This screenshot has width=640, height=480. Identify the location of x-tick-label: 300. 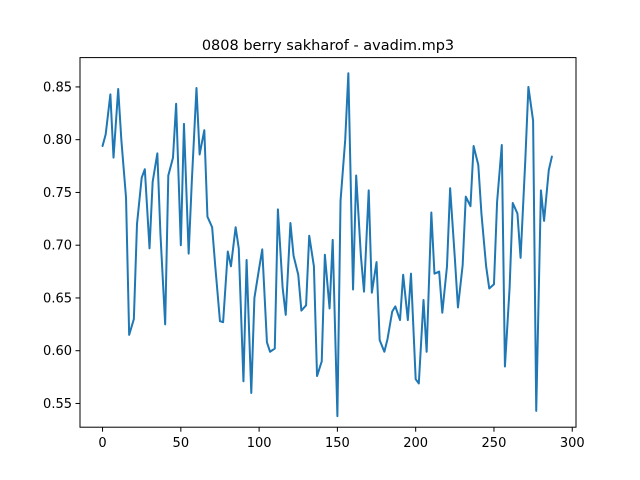
(572, 443).